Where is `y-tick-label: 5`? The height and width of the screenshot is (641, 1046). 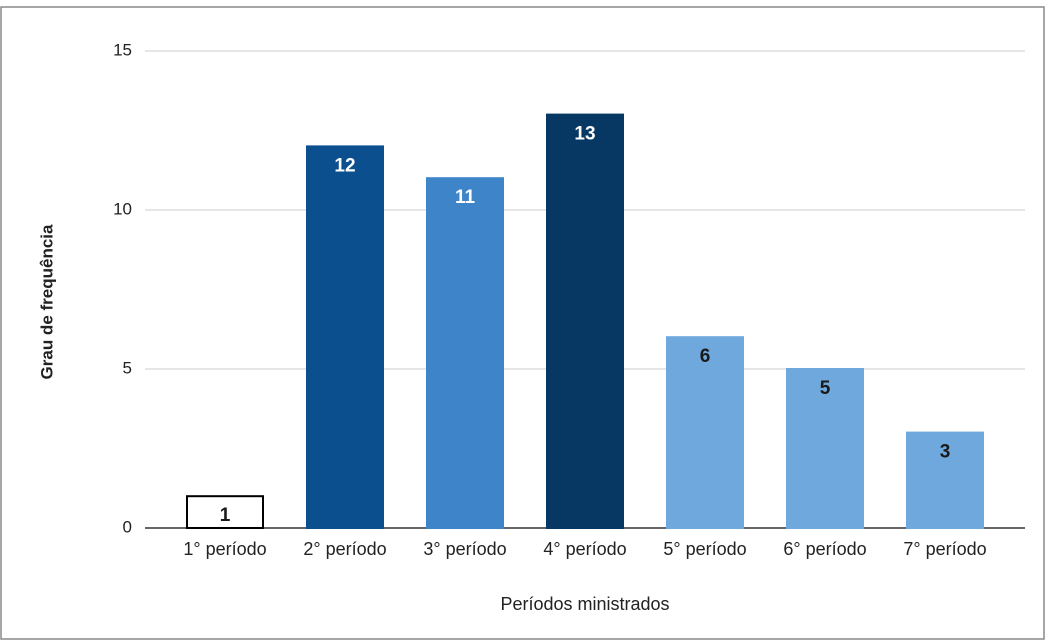 y-tick-label: 5 is located at coordinates (127, 367).